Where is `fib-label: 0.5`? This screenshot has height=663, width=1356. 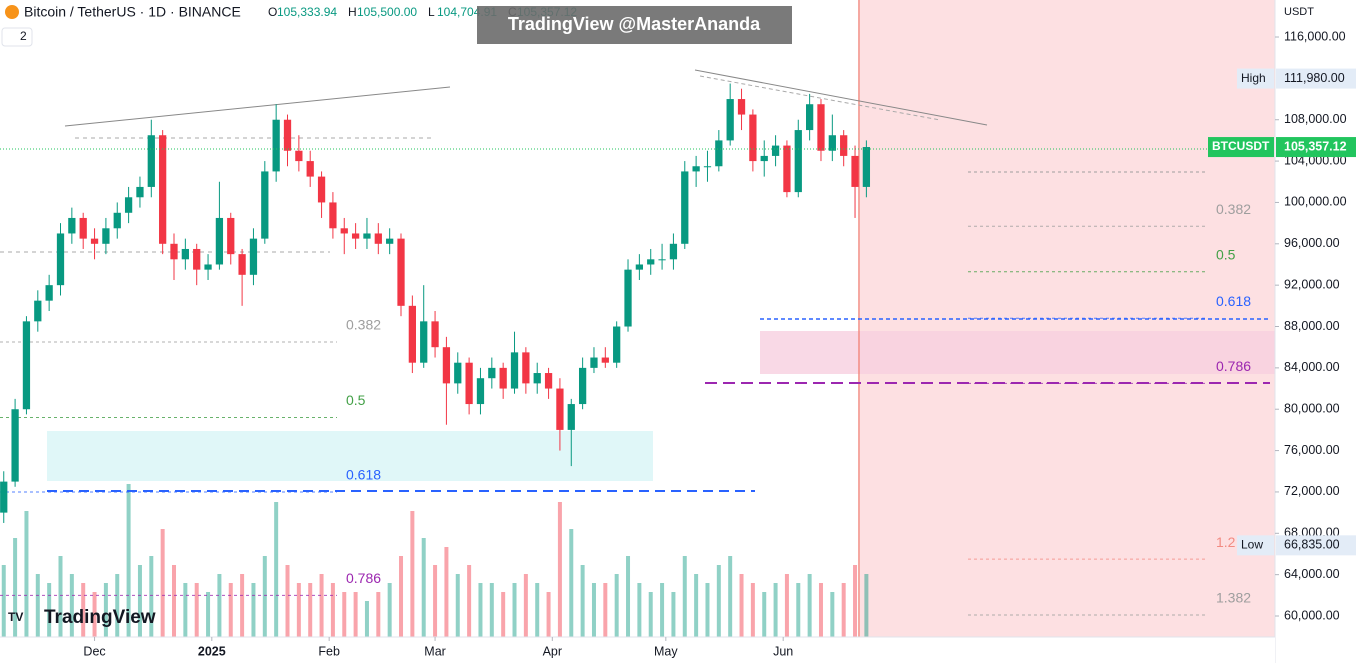
fib-label: 0.5 is located at coordinates (356, 400).